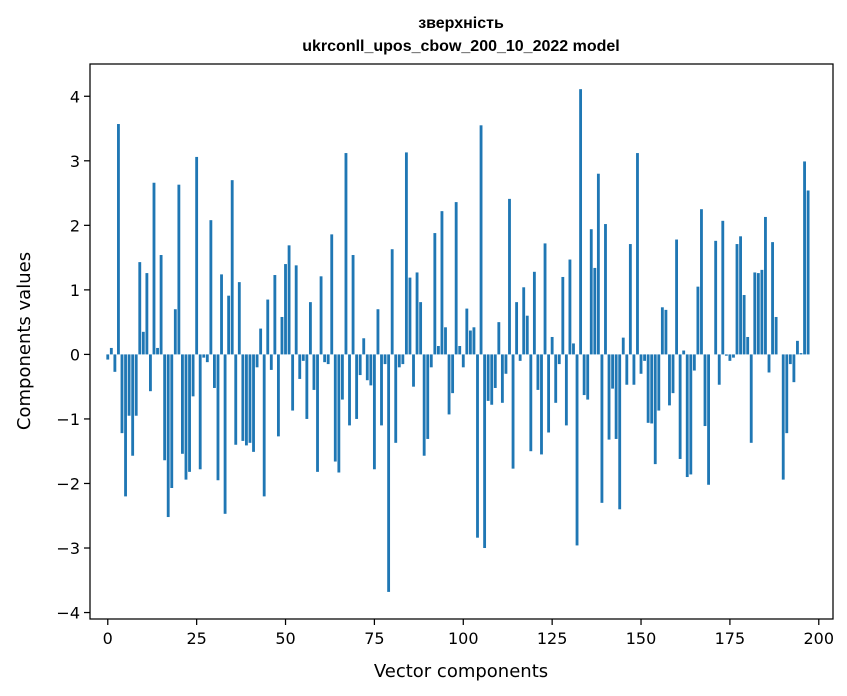 The image size is (847, 696). Describe the element at coordinates (461, 23) in the screenshot. I see `chart-title-line-1: зверхність` at that location.